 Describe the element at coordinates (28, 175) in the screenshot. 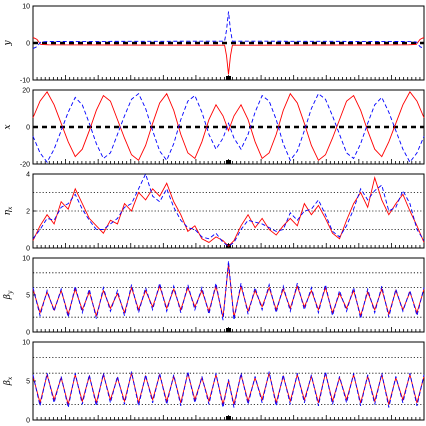

I see `y-tick-label: 4` at that location.